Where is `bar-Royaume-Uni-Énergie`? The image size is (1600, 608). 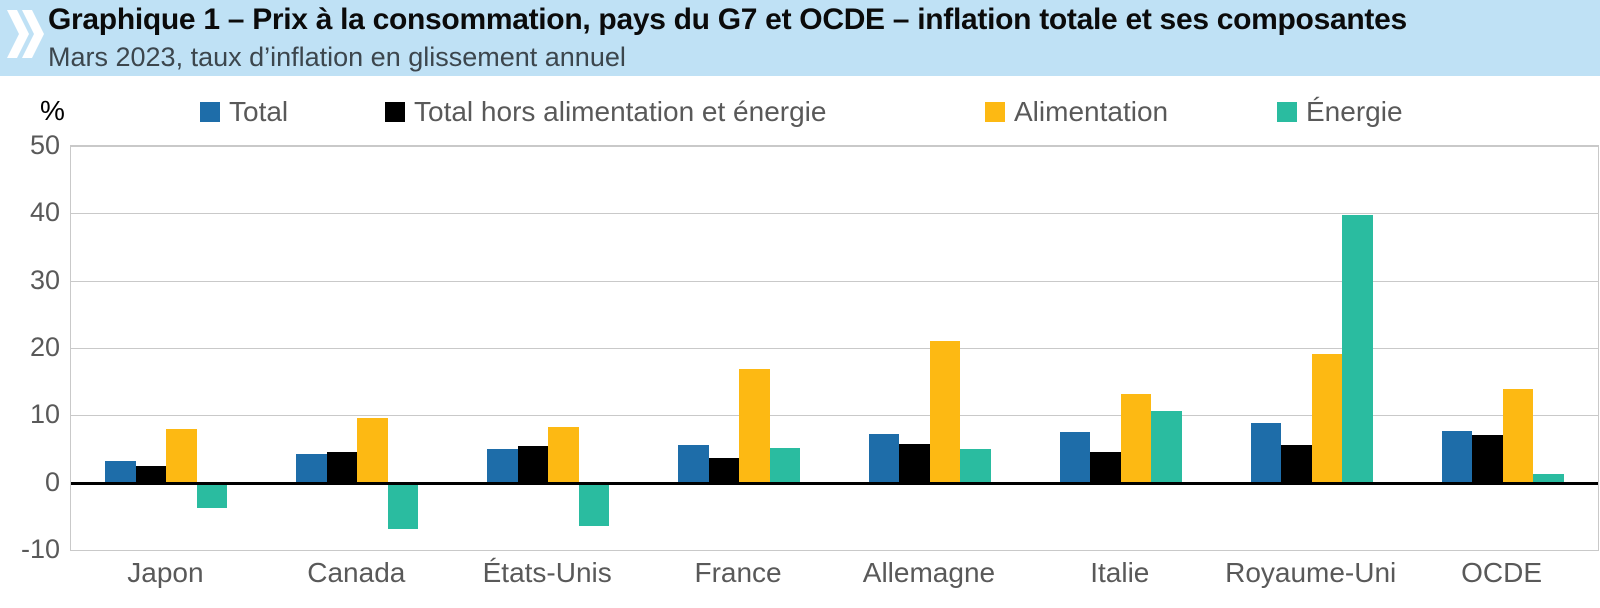
bar-Royaume-Uni-Énergie is located at coordinates (1357, 349).